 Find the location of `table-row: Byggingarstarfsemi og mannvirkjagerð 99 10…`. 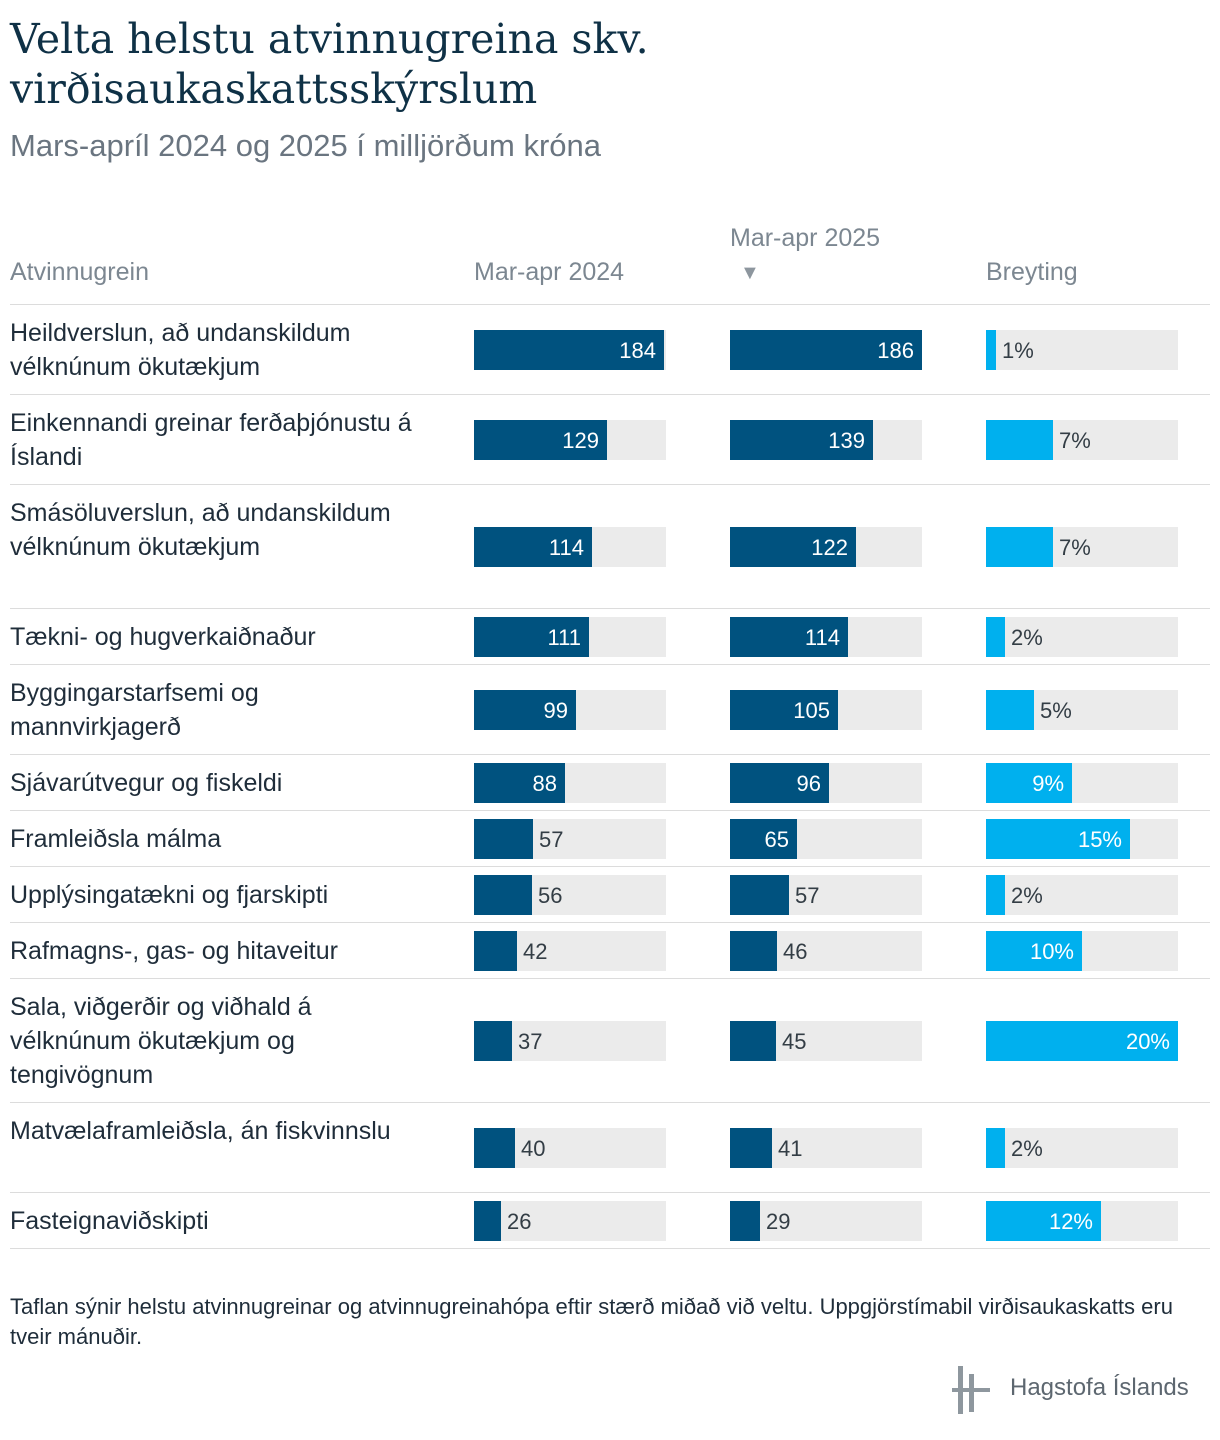

table-row: Byggingarstarfsemi og mannvirkjagerð 99 10… is located at coordinates (610, 710).